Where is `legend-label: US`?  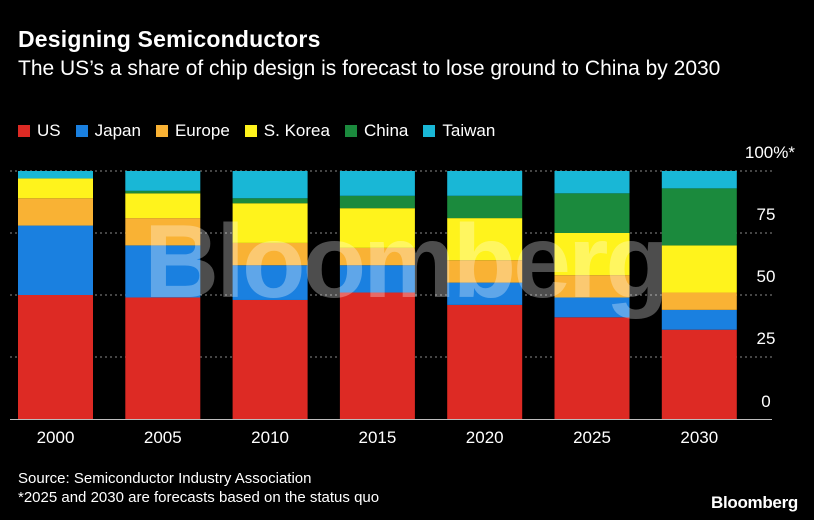
legend-label: US is located at coordinates (49, 130).